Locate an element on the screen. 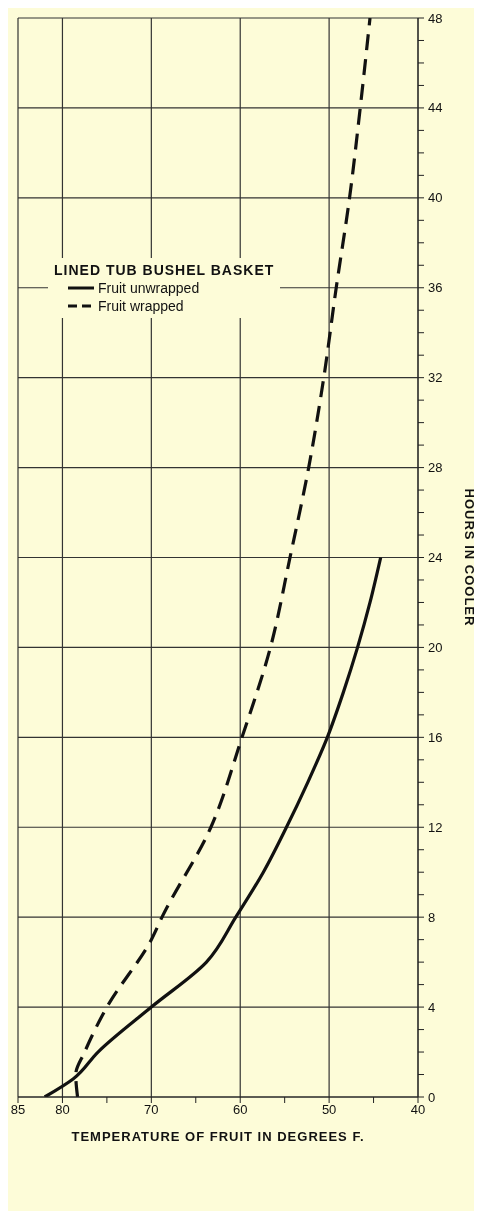 The width and height of the screenshot is (477, 1219). x-tick-label: 70 is located at coordinates (151, 1110).